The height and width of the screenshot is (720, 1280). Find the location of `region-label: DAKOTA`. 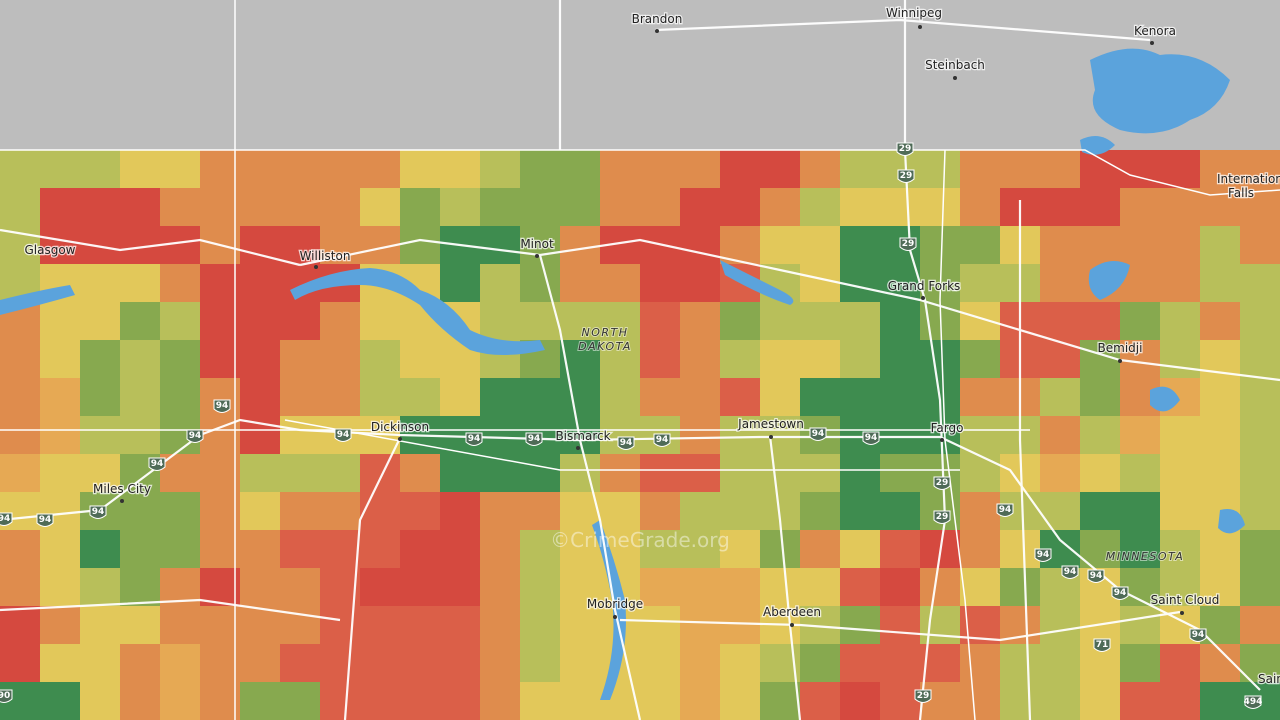

region-label: DAKOTA is located at coordinates (605, 346).